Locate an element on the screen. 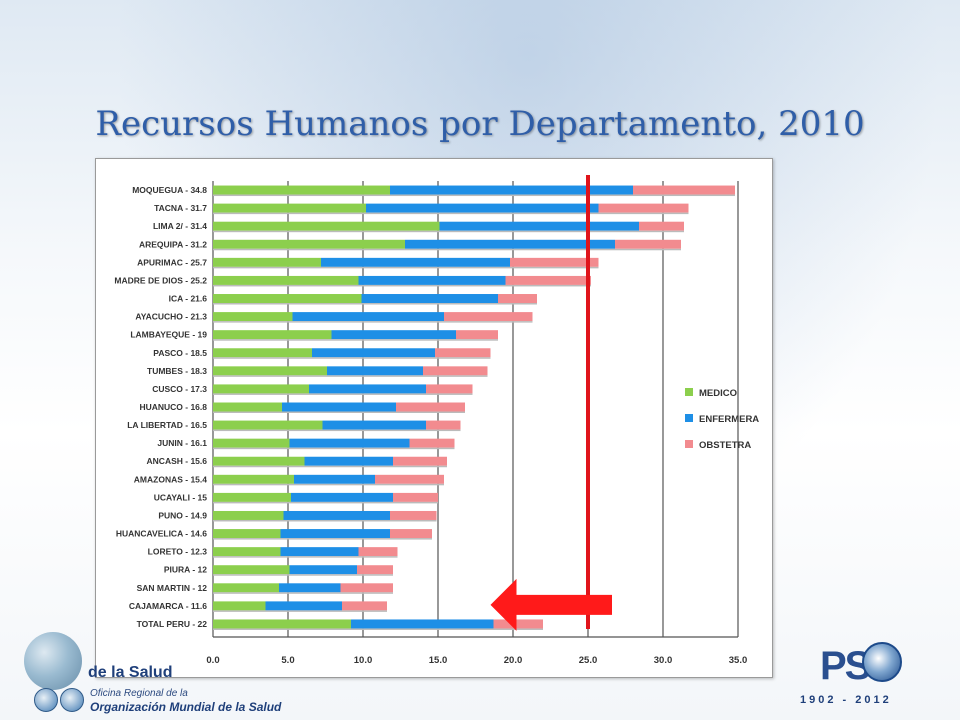 This screenshot has width=960, height=720. category-label: AMAZONAS - 15.4 is located at coordinates (170, 479).